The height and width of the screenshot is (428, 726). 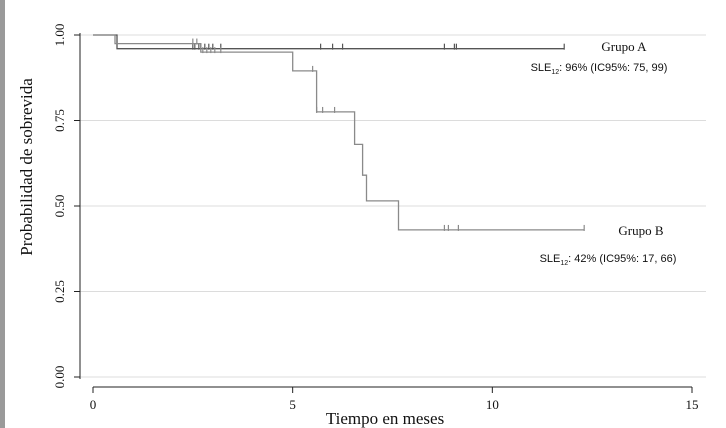 What do you see at coordinates (59, 120) in the screenshot?
I see `y-tick-label: 0.75` at bounding box center [59, 120].